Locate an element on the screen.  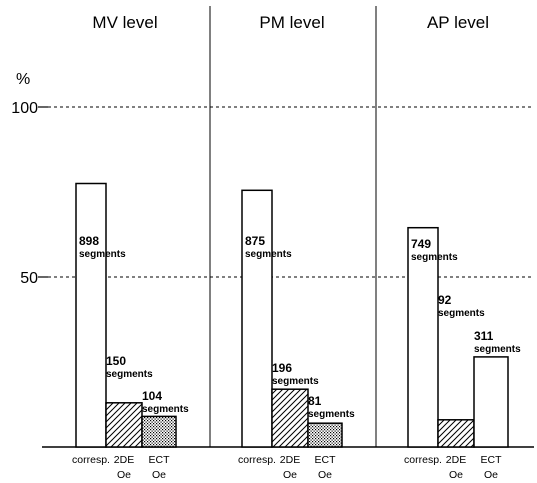
bar-count-label: 81 is located at coordinates (315, 401).